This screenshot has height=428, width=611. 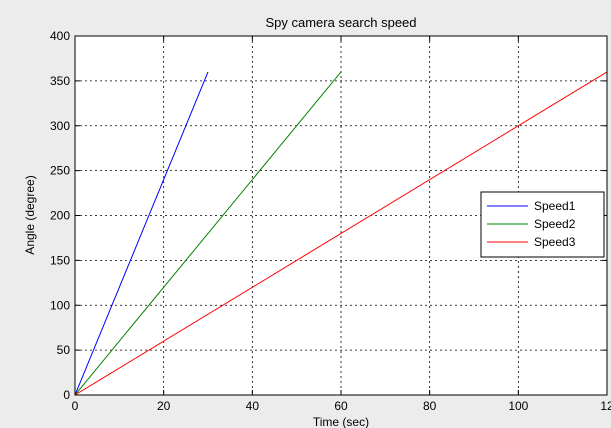 I want to click on x-axis-label: Time (sec), so click(x=341, y=421).